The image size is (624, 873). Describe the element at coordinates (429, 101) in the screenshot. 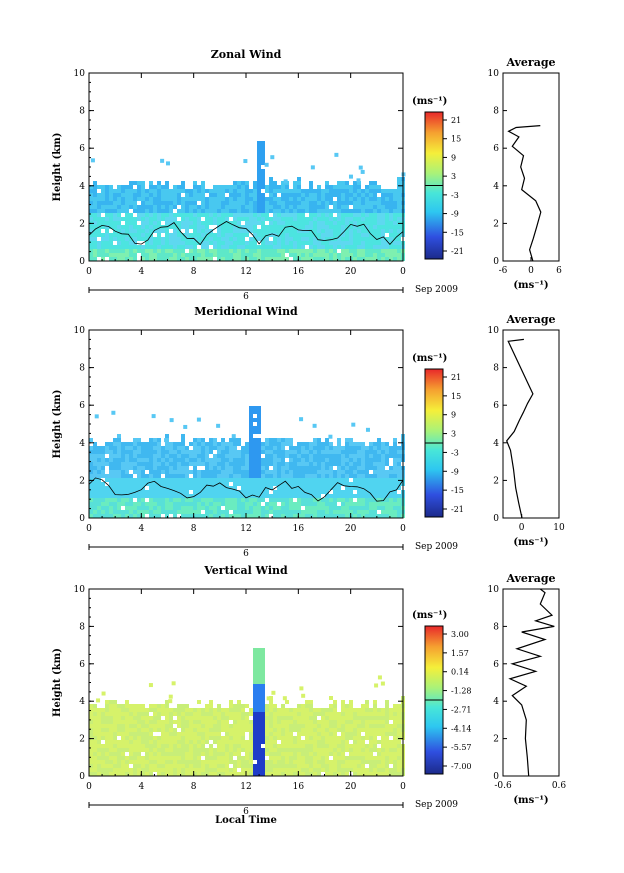

I see `colorbar-unit: (ms⁻¹)` at that location.